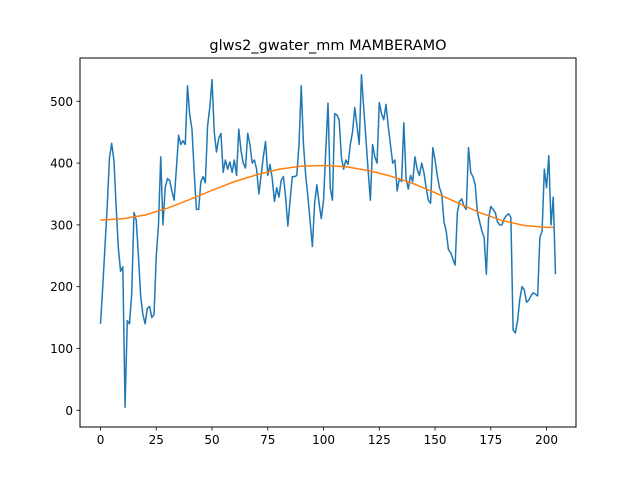 The image size is (640, 480). Describe the element at coordinates (323, 440) in the screenshot. I see `x-tick-label: 100` at that location.